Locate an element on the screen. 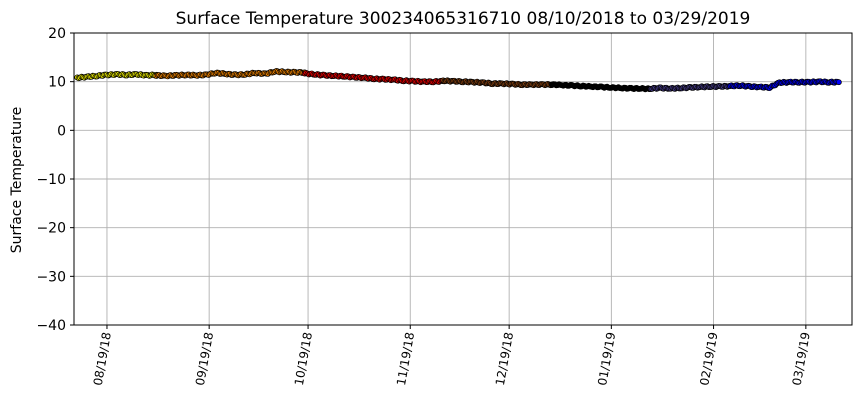 This screenshot has width=860, height=408. x-tick-label: 03/19/19 is located at coordinates (801, 359).